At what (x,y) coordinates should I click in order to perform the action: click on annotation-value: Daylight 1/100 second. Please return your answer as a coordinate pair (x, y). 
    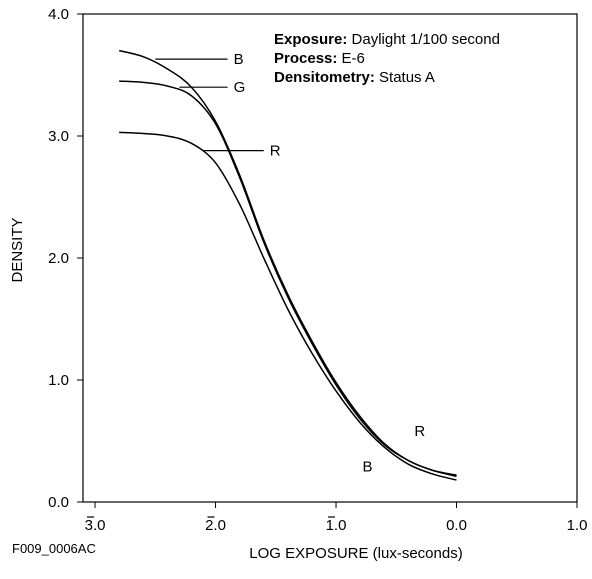
    Looking at the image, I should click on (423, 39).